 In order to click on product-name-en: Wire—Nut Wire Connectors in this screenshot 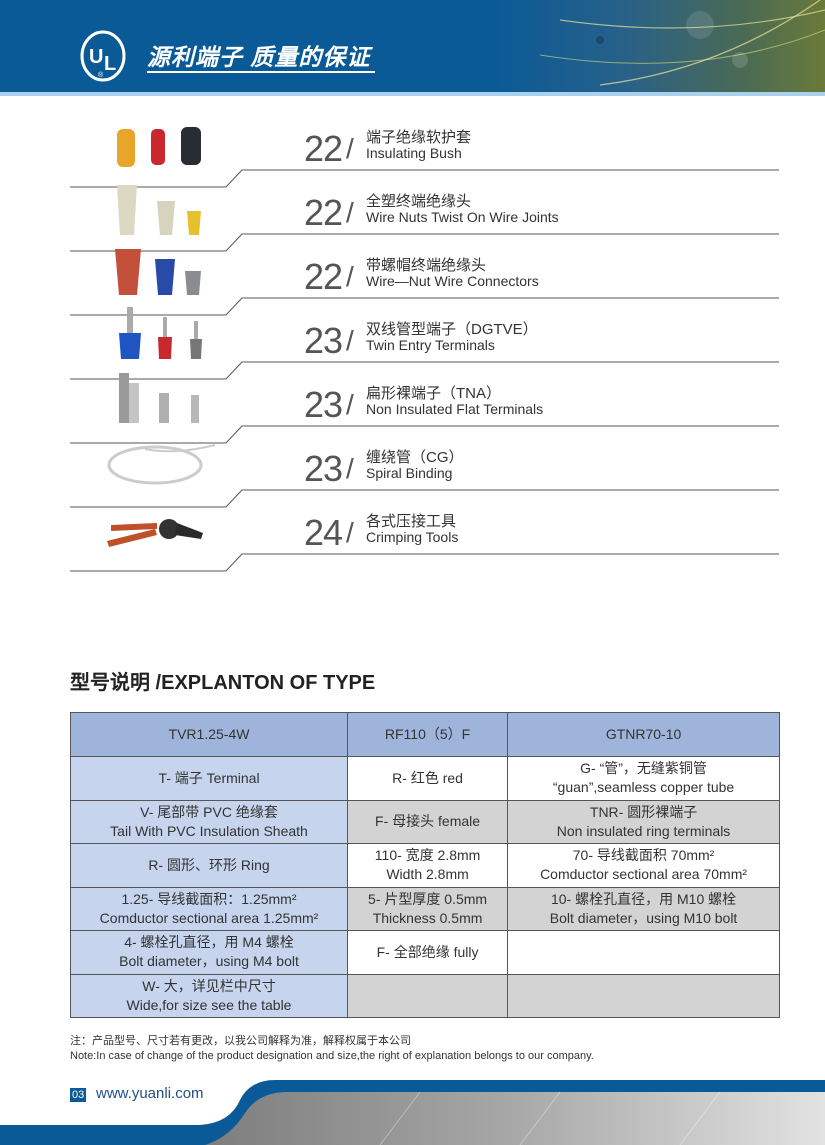, I will do `click(452, 281)`.